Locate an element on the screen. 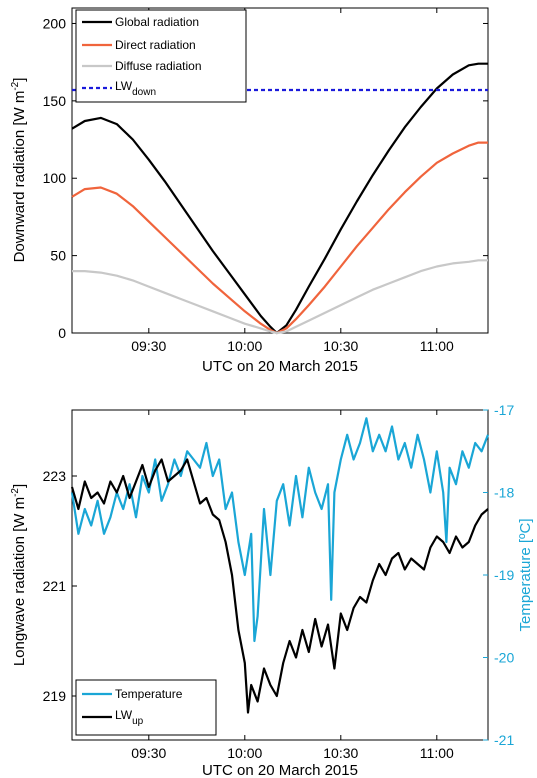  legend-label-lwdown: LWdown is located at coordinates (135, 88).